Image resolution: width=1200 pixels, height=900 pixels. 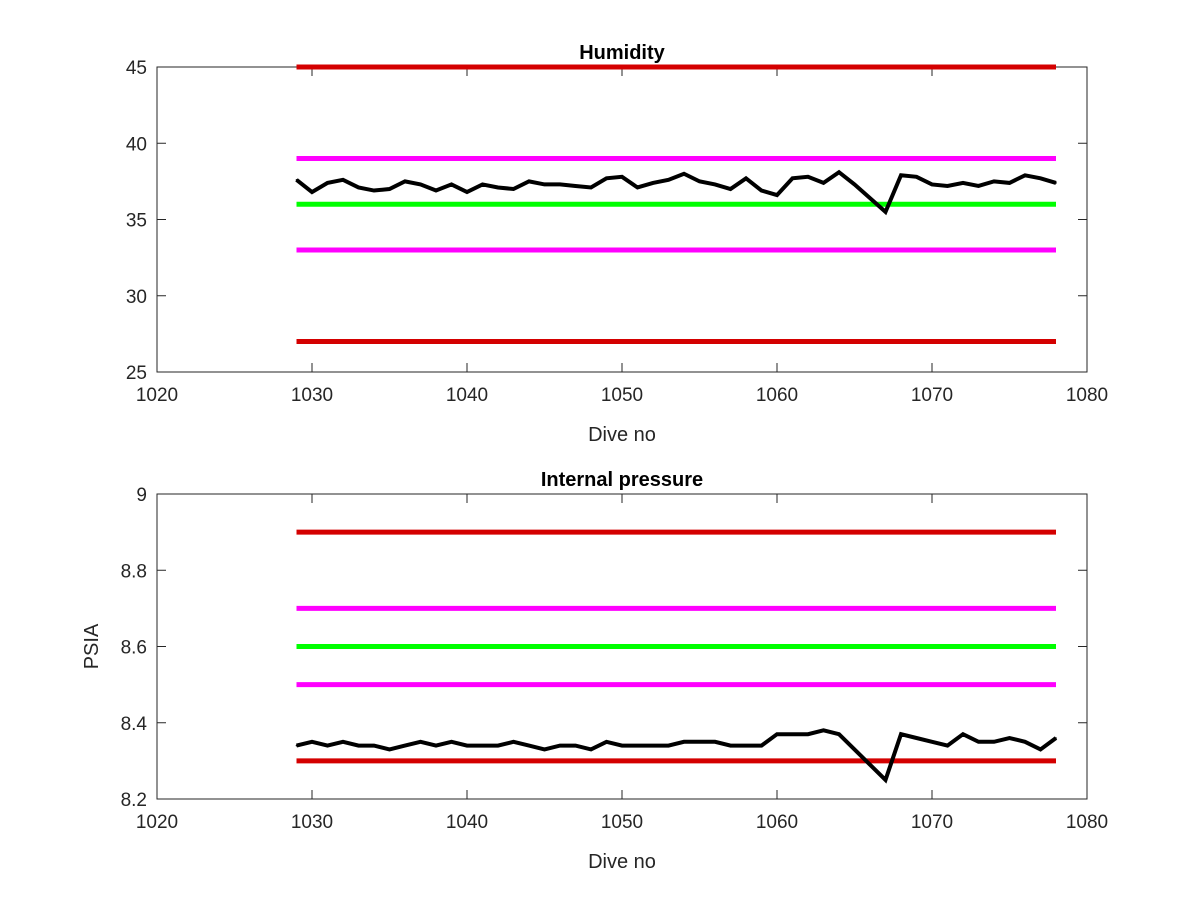 What do you see at coordinates (677, 756) in the screenshot?
I see `data-series-line` at bounding box center [677, 756].